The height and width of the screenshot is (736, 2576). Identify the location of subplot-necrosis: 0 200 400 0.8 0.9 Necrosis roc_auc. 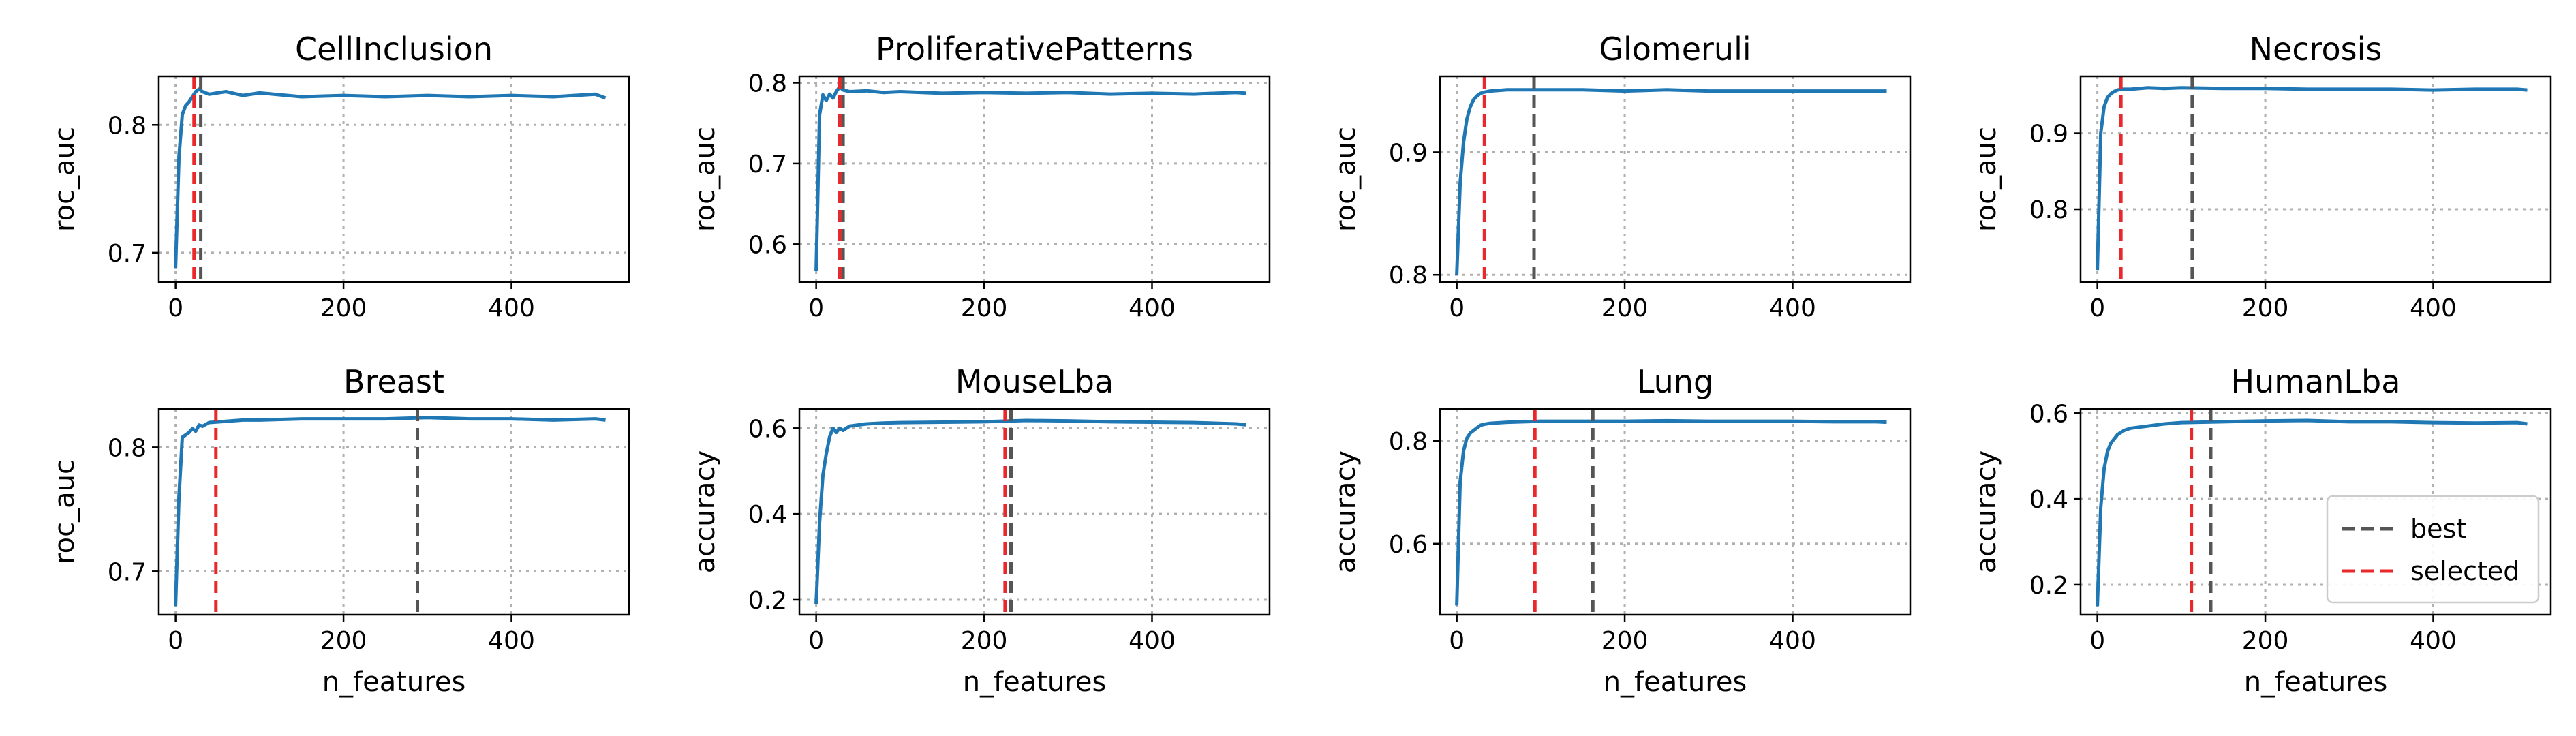
(2261, 176).